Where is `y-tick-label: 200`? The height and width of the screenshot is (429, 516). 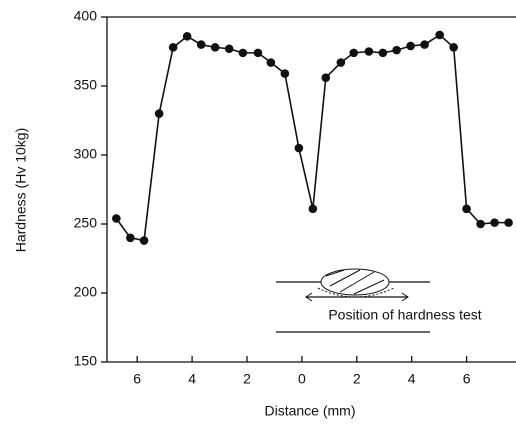
y-tick-label: 200 is located at coordinates (86, 292).